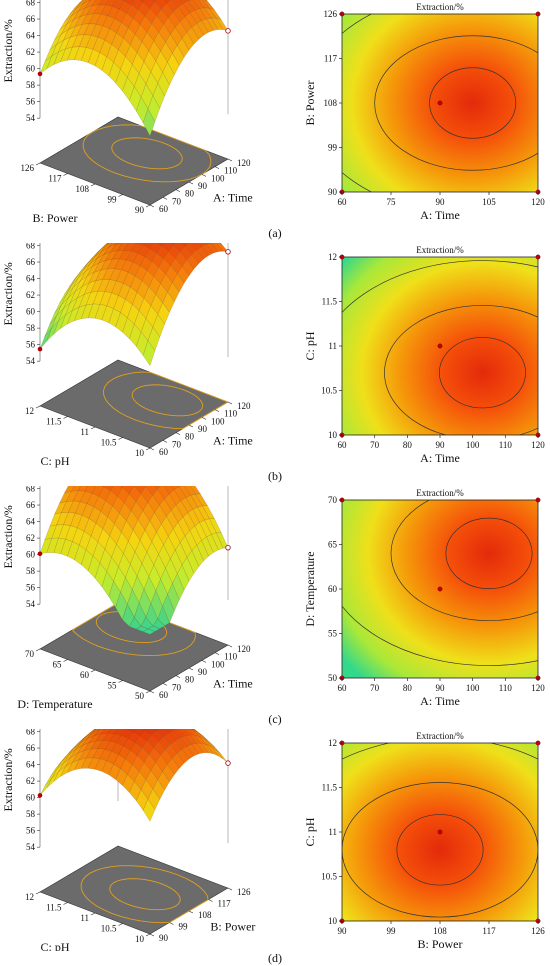 The height and width of the screenshot is (966, 550). Describe the element at coordinates (331, 14) in the screenshot. I see `y-tick-label: 126` at that location.